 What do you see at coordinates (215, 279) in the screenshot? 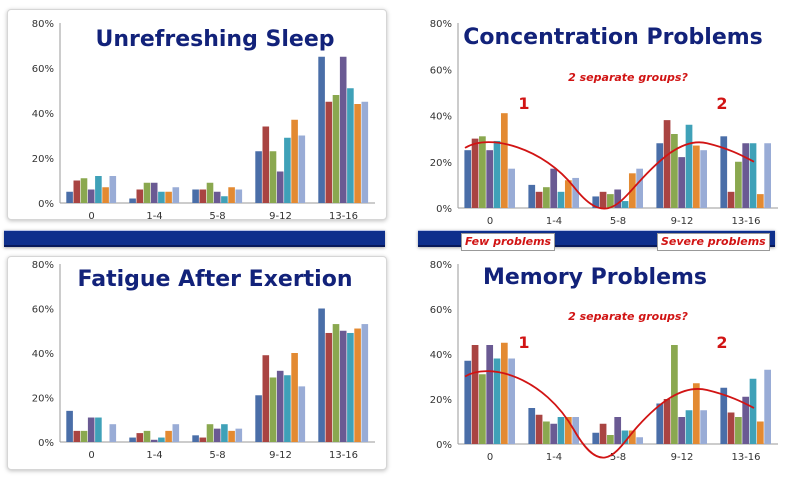
I see `chart-title: Fatigue After Exertion` at bounding box center [215, 279].